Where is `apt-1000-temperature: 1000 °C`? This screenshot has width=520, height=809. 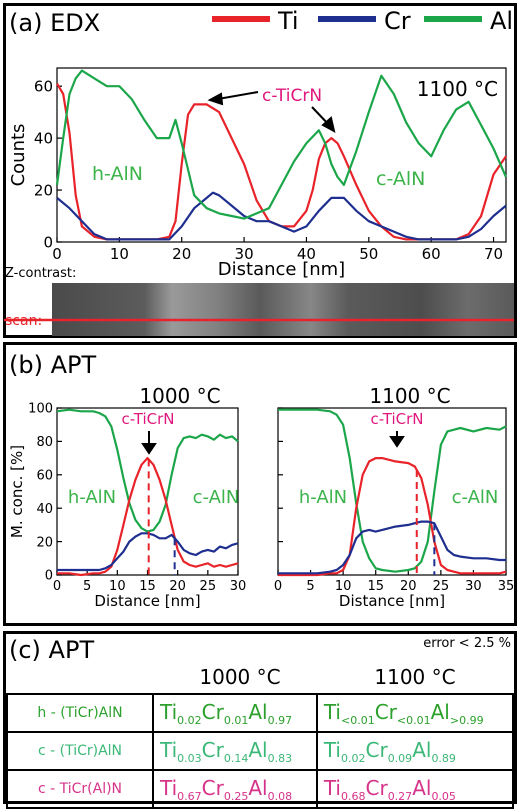
apt-1000-temperature: 1000 °C is located at coordinates (179, 396).